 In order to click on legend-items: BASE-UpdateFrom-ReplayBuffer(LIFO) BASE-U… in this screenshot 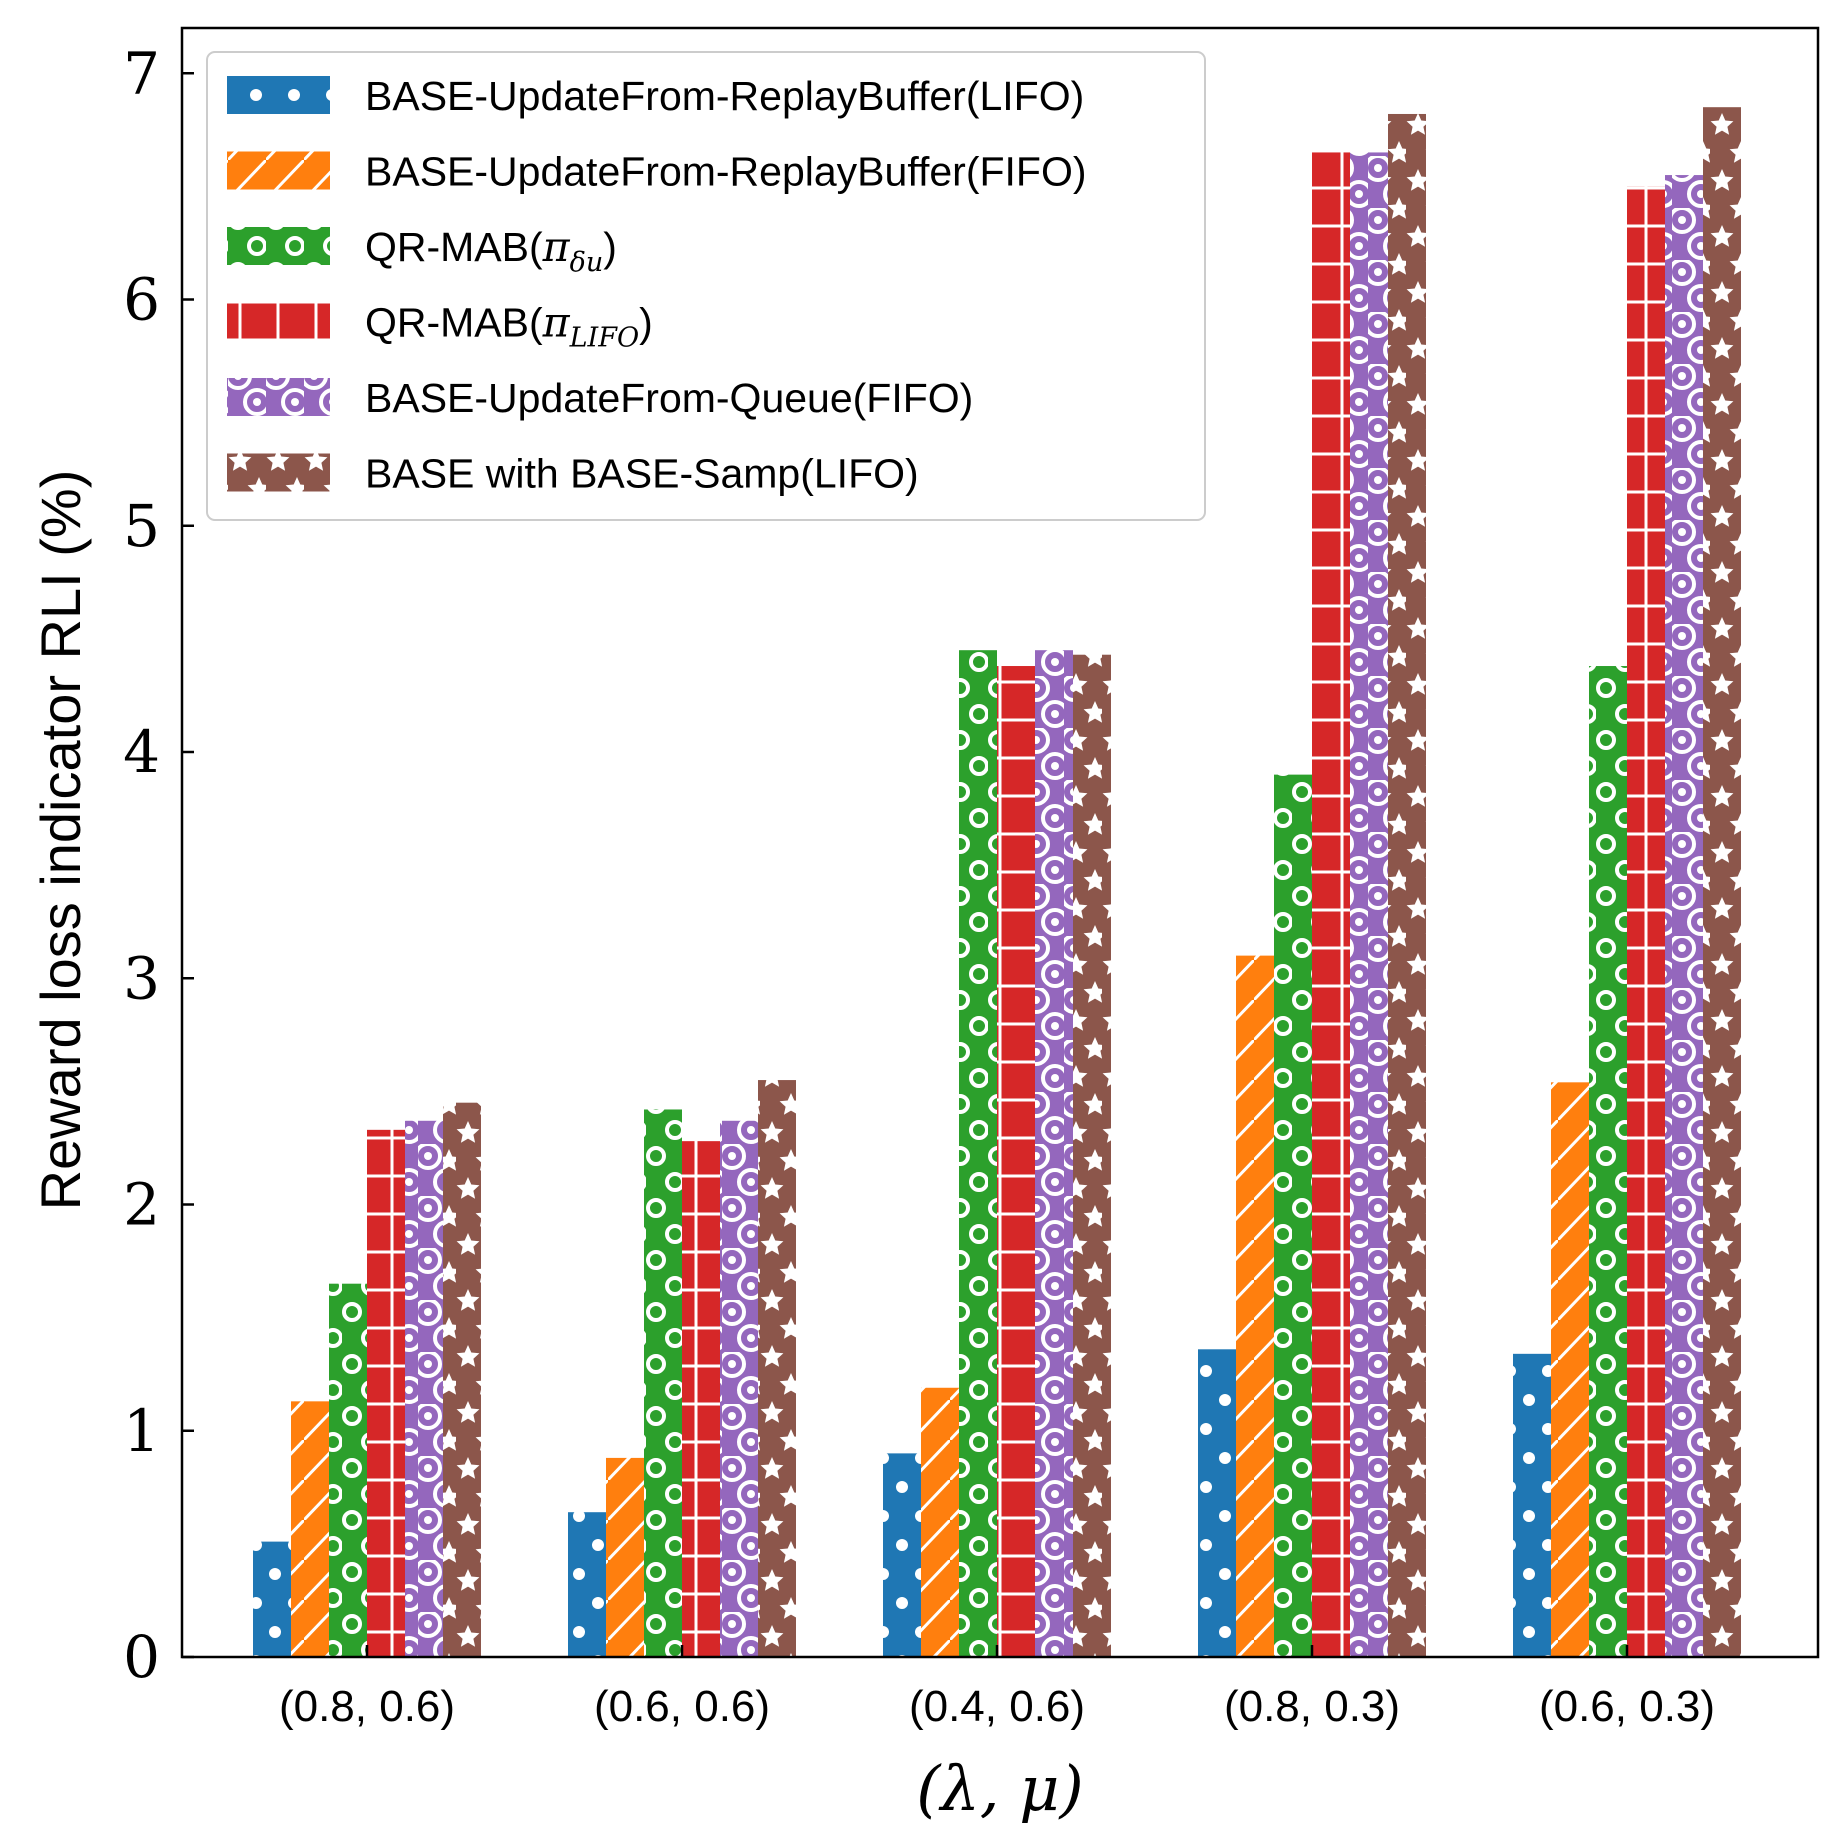, I will do `click(657, 285)`.